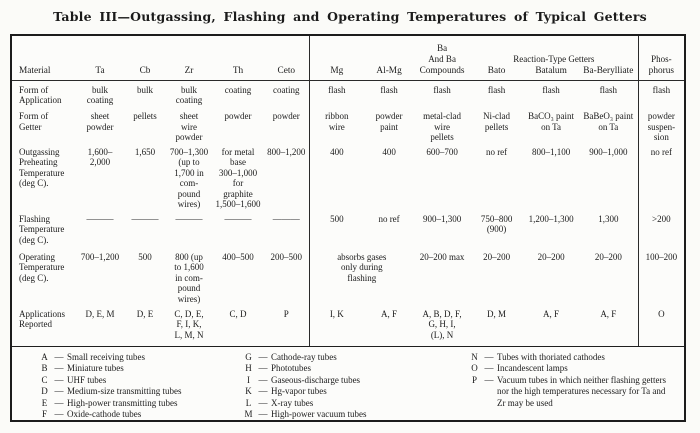 This screenshot has width=700, height=433. What do you see at coordinates (661, 325) in the screenshot?
I see `table-cell: O` at bounding box center [661, 325].